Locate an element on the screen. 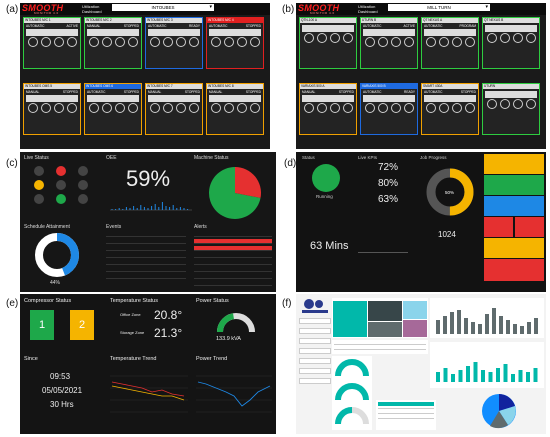 This screenshot has height=437, width=550. machine-name: UTURN is located at coordinates (511, 86).